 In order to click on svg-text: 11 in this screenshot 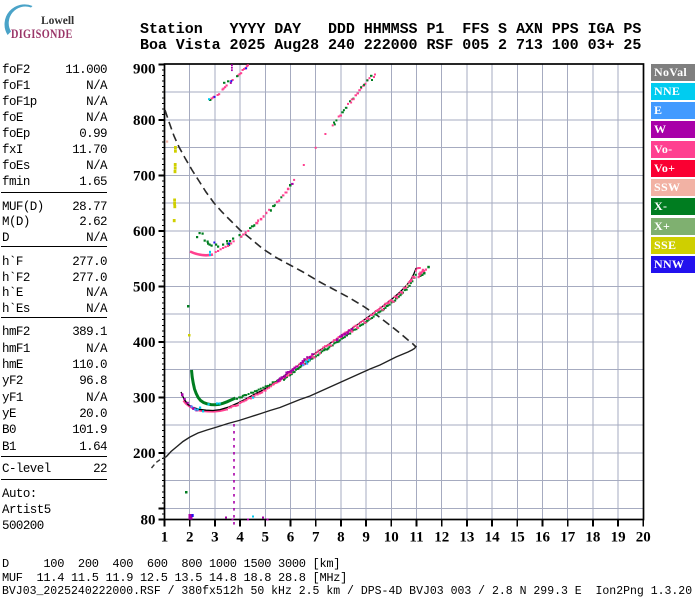, I will do `click(416, 538)`.